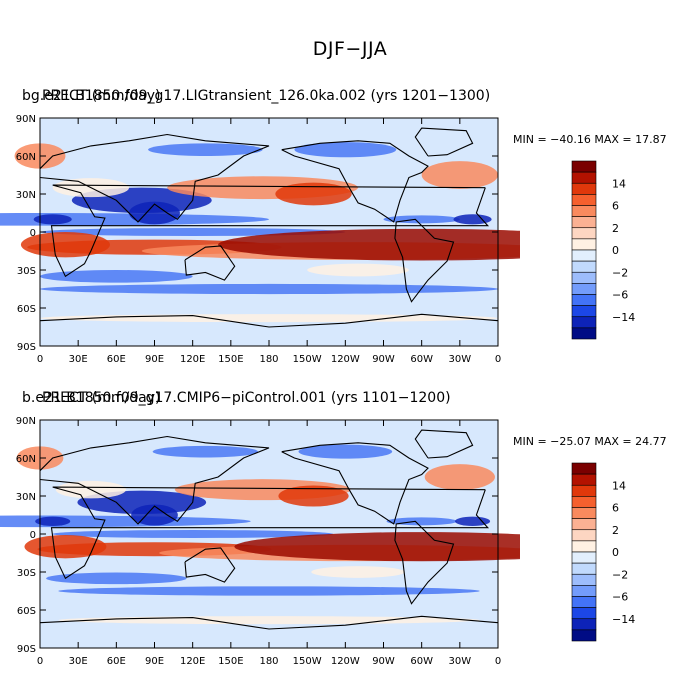  I want to click on colorbar-label: −14, so click(623, 317).